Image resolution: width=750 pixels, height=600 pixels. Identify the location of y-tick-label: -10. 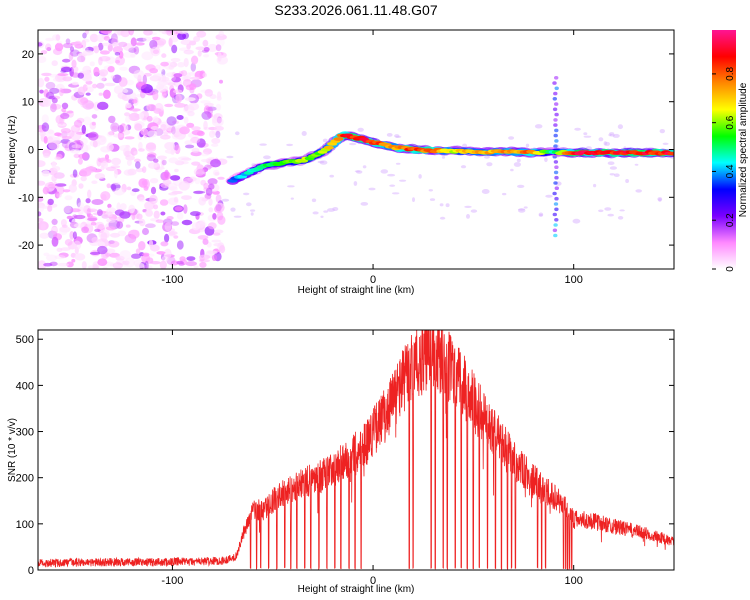
(26, 198).